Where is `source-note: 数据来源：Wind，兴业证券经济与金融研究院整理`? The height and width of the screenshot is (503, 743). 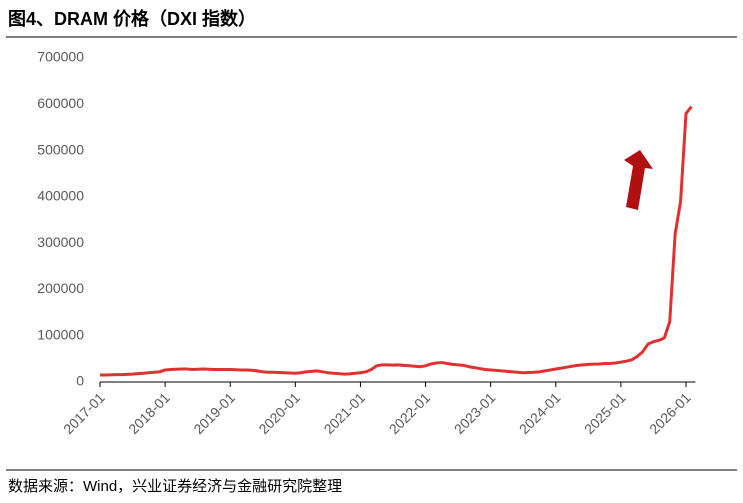 source-note: 数据来源：Wind，兴业证券经济与金融研究院整理 is located at coordinates (175, 486).